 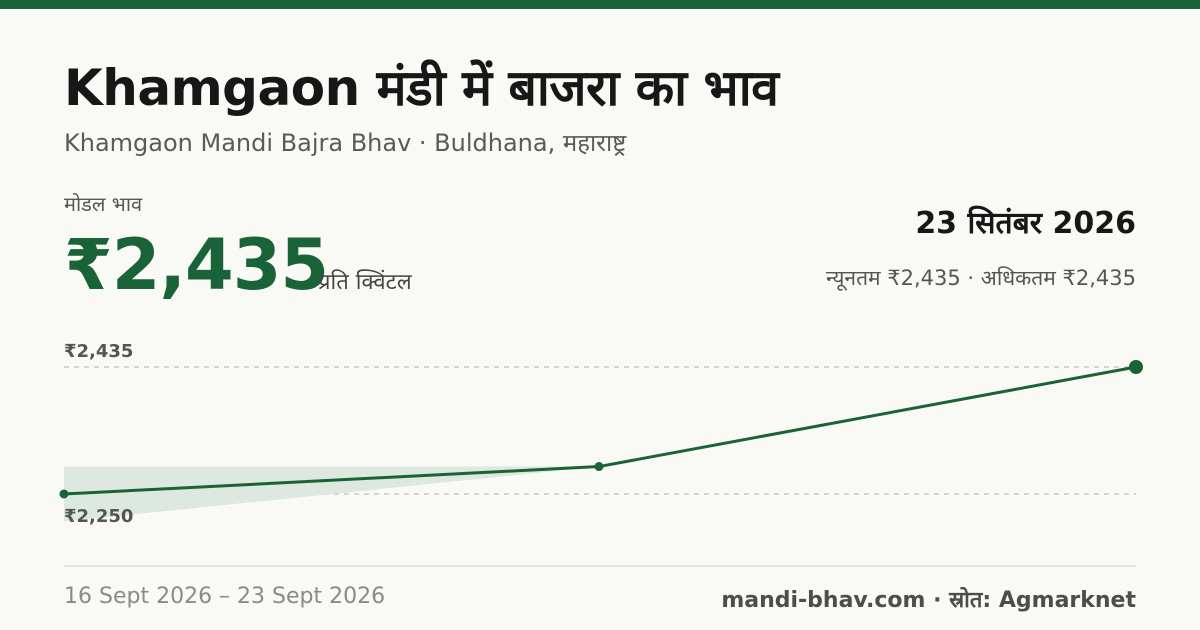 I want to click on top-accent-bar, so click(x=600, y=4).